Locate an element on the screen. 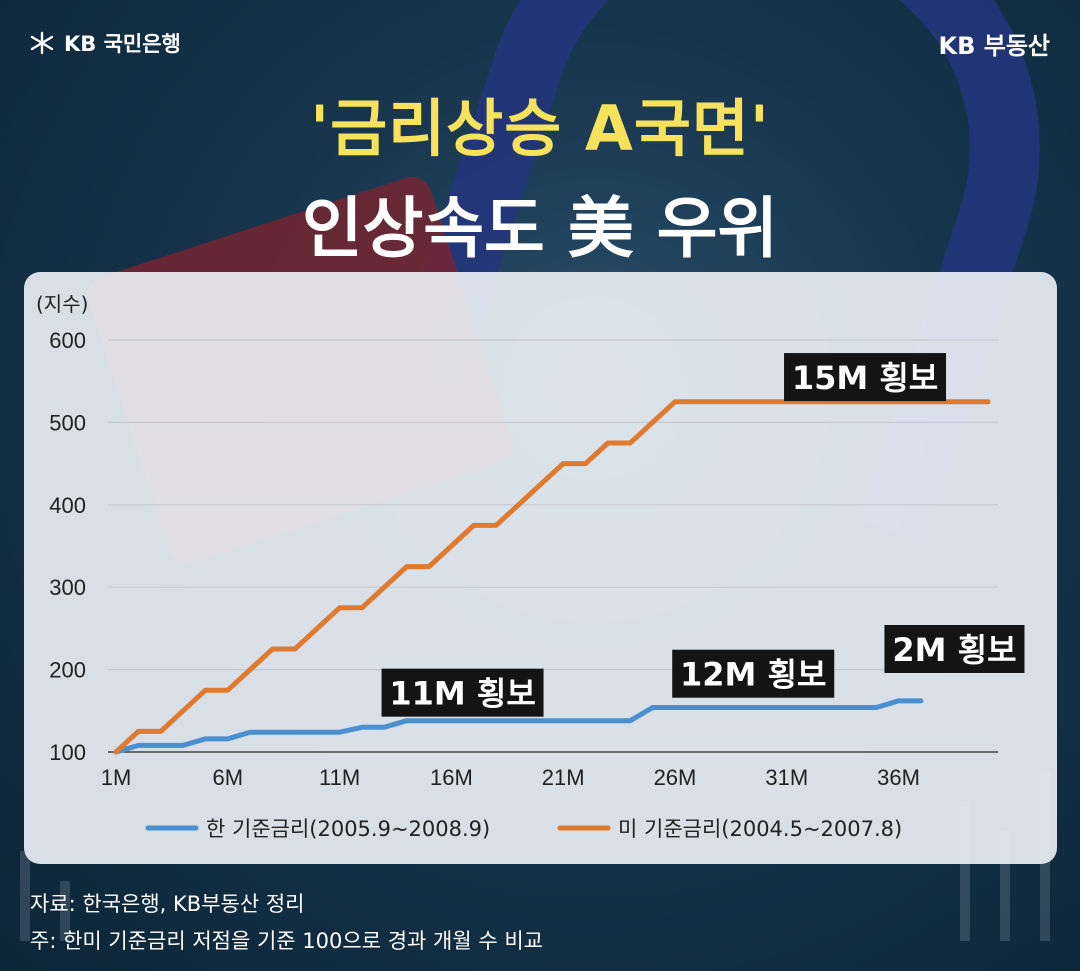 This screenshot has height=971, width=1080. annotation-label: 15M 횡보 is located at coordinates (865, 378).